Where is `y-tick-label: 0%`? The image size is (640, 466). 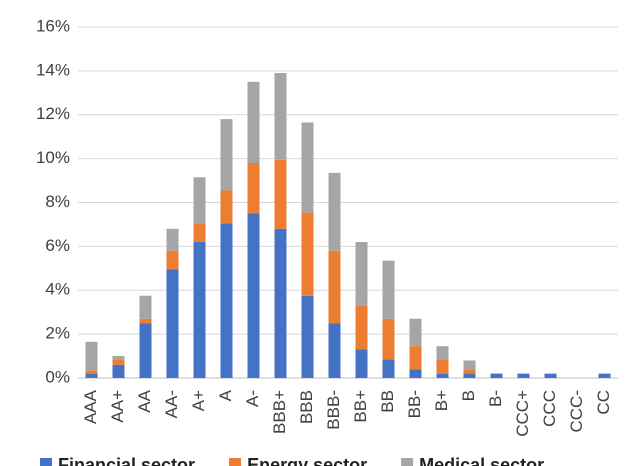
y-tick-label: 0% is located at coordinates (57, 376).